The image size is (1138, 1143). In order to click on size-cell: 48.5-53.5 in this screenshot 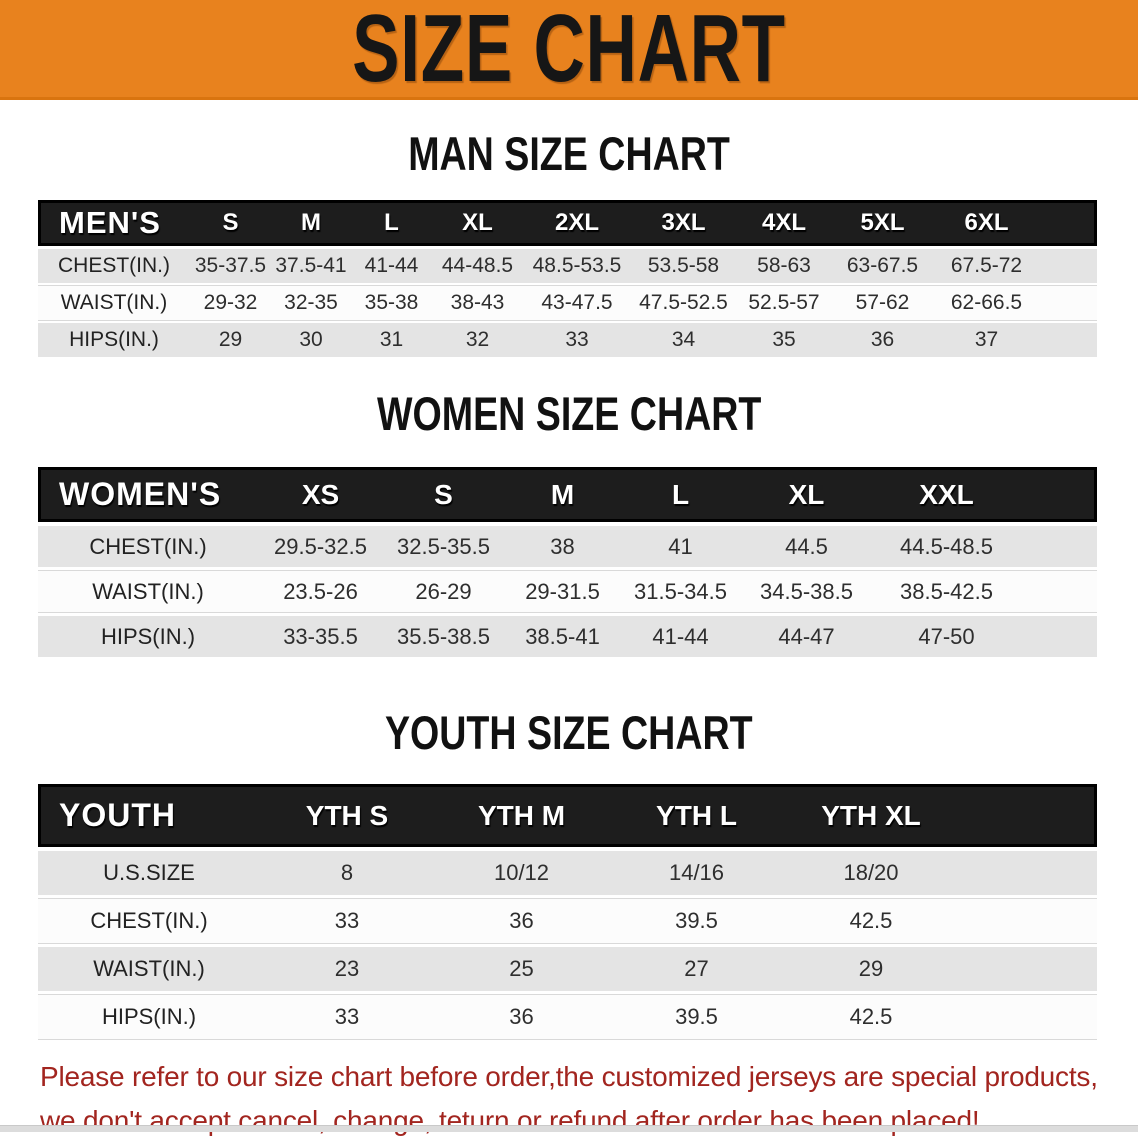, I will do `click(577, 266)`.